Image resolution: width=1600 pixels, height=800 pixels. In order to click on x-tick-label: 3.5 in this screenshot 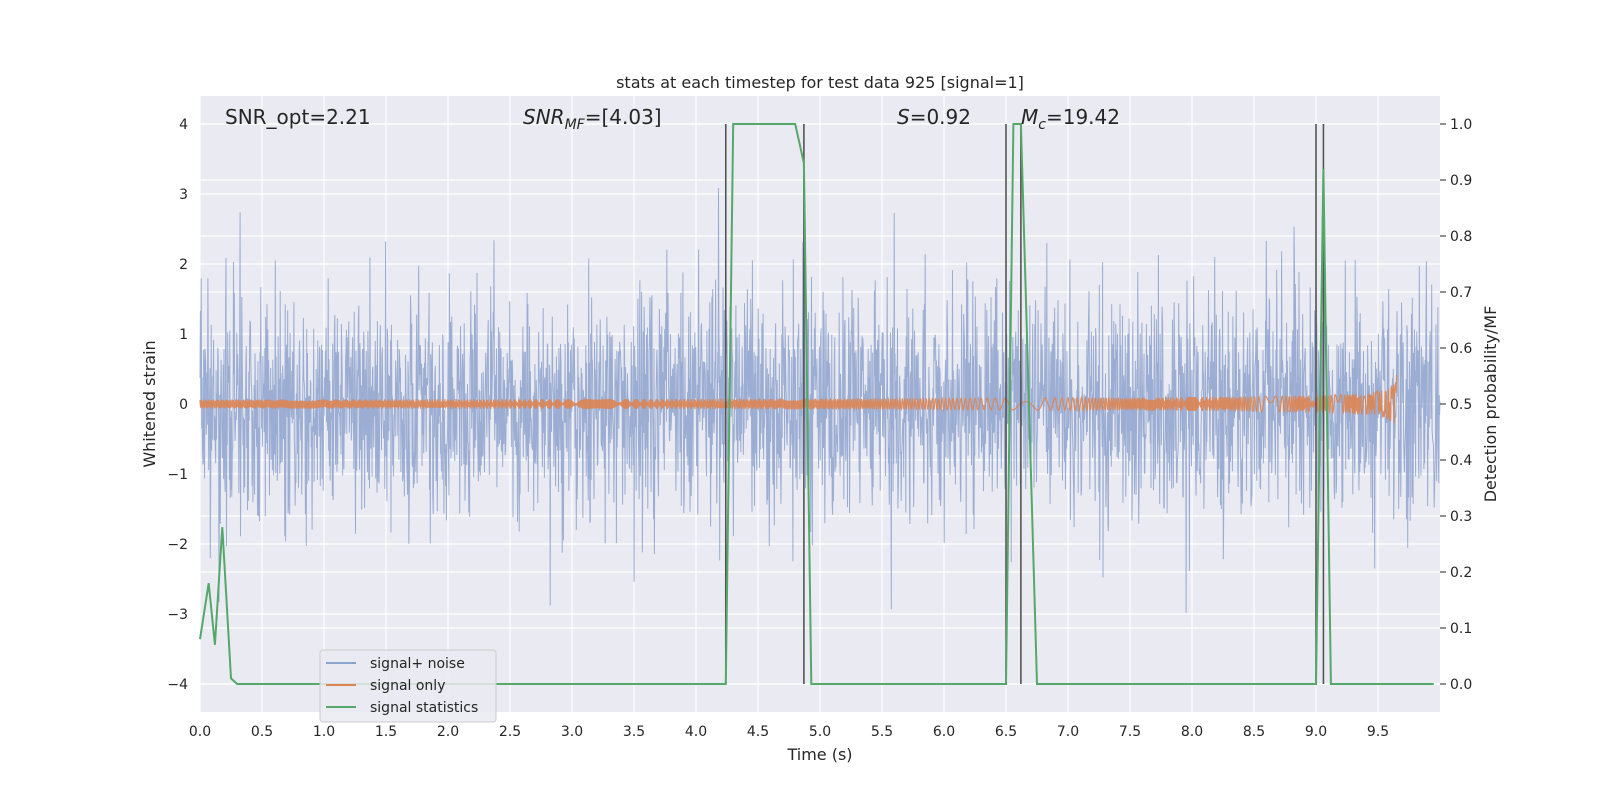, I will do `click(634, 732)`.